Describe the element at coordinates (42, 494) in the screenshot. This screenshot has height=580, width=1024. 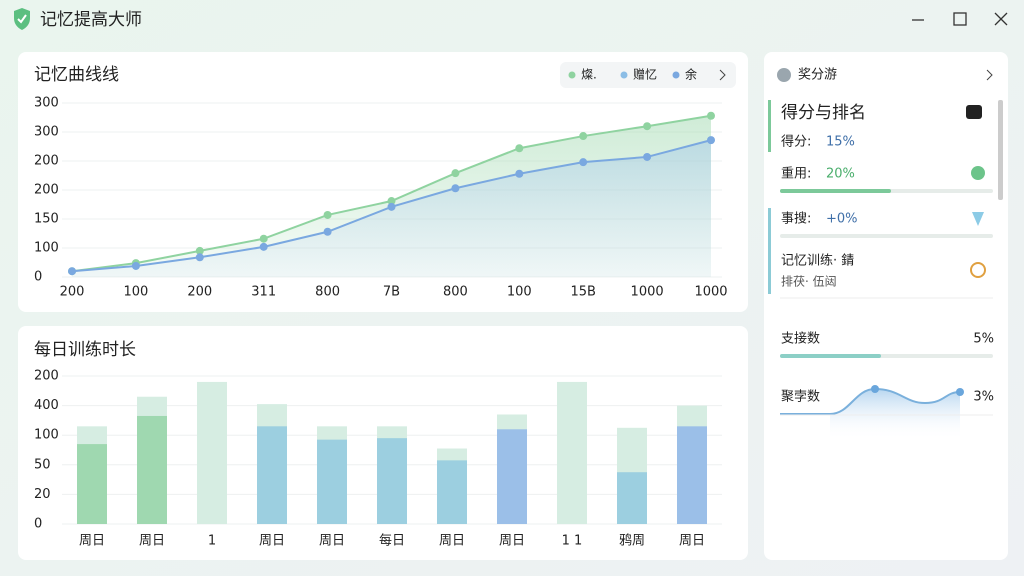
I see `y-tick-label: 20` at that location.